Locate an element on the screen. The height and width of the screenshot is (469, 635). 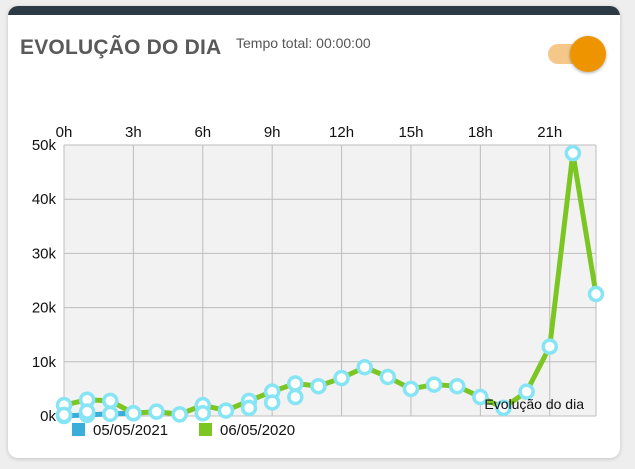
x-tick-label: 9h is located at coordinates (272, 132).